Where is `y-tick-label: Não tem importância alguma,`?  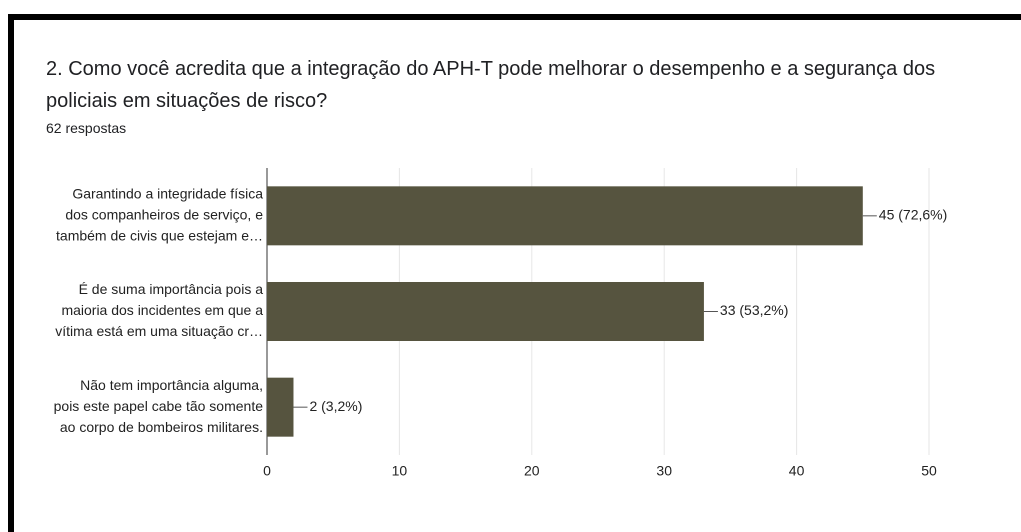 y-tick-label: Não tem importância alguma, is located at coordinates (171, 385).